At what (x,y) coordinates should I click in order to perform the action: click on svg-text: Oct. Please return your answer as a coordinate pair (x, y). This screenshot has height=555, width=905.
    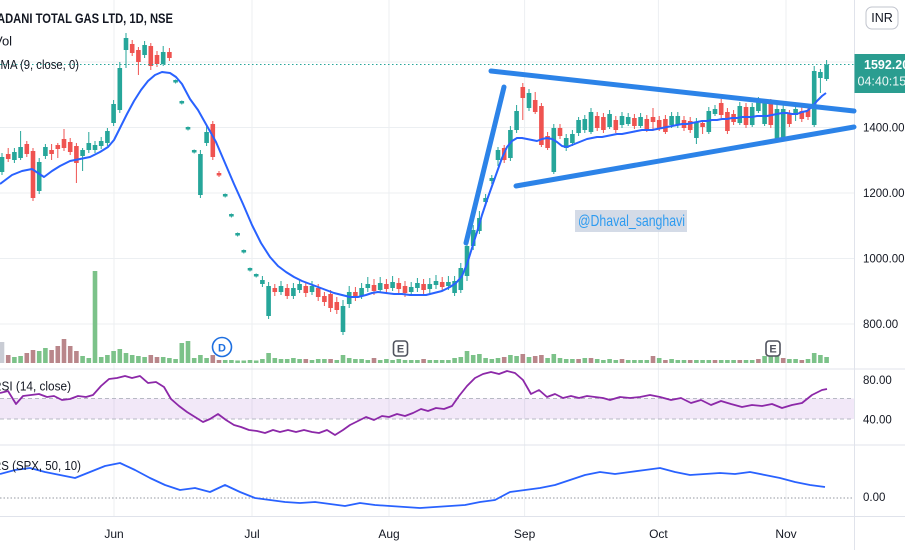
    Looking at the image, I should click on (658, 534).